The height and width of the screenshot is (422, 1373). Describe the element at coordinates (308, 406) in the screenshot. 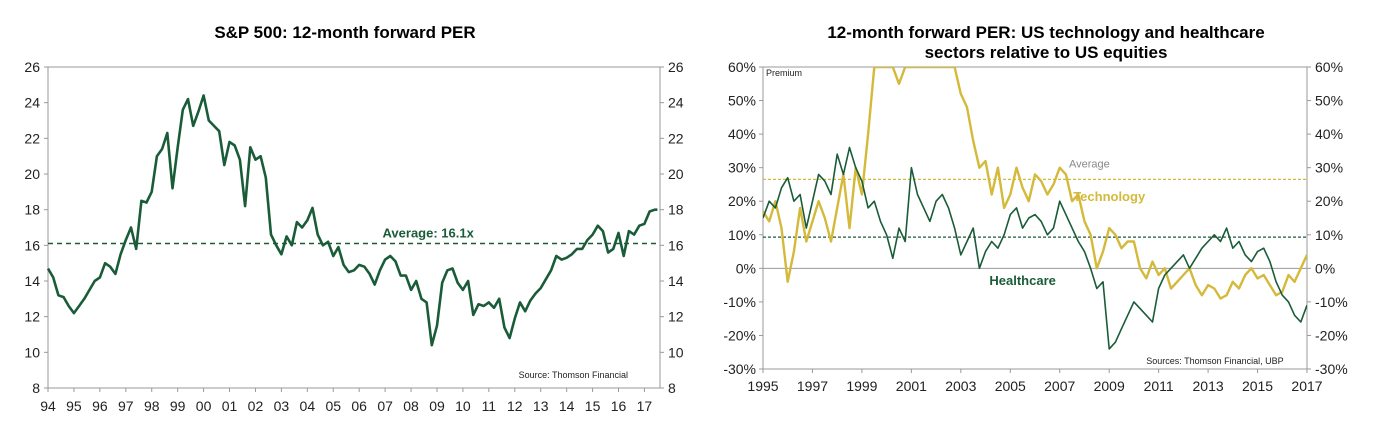

I see `x-tick-label: 04` at that location.